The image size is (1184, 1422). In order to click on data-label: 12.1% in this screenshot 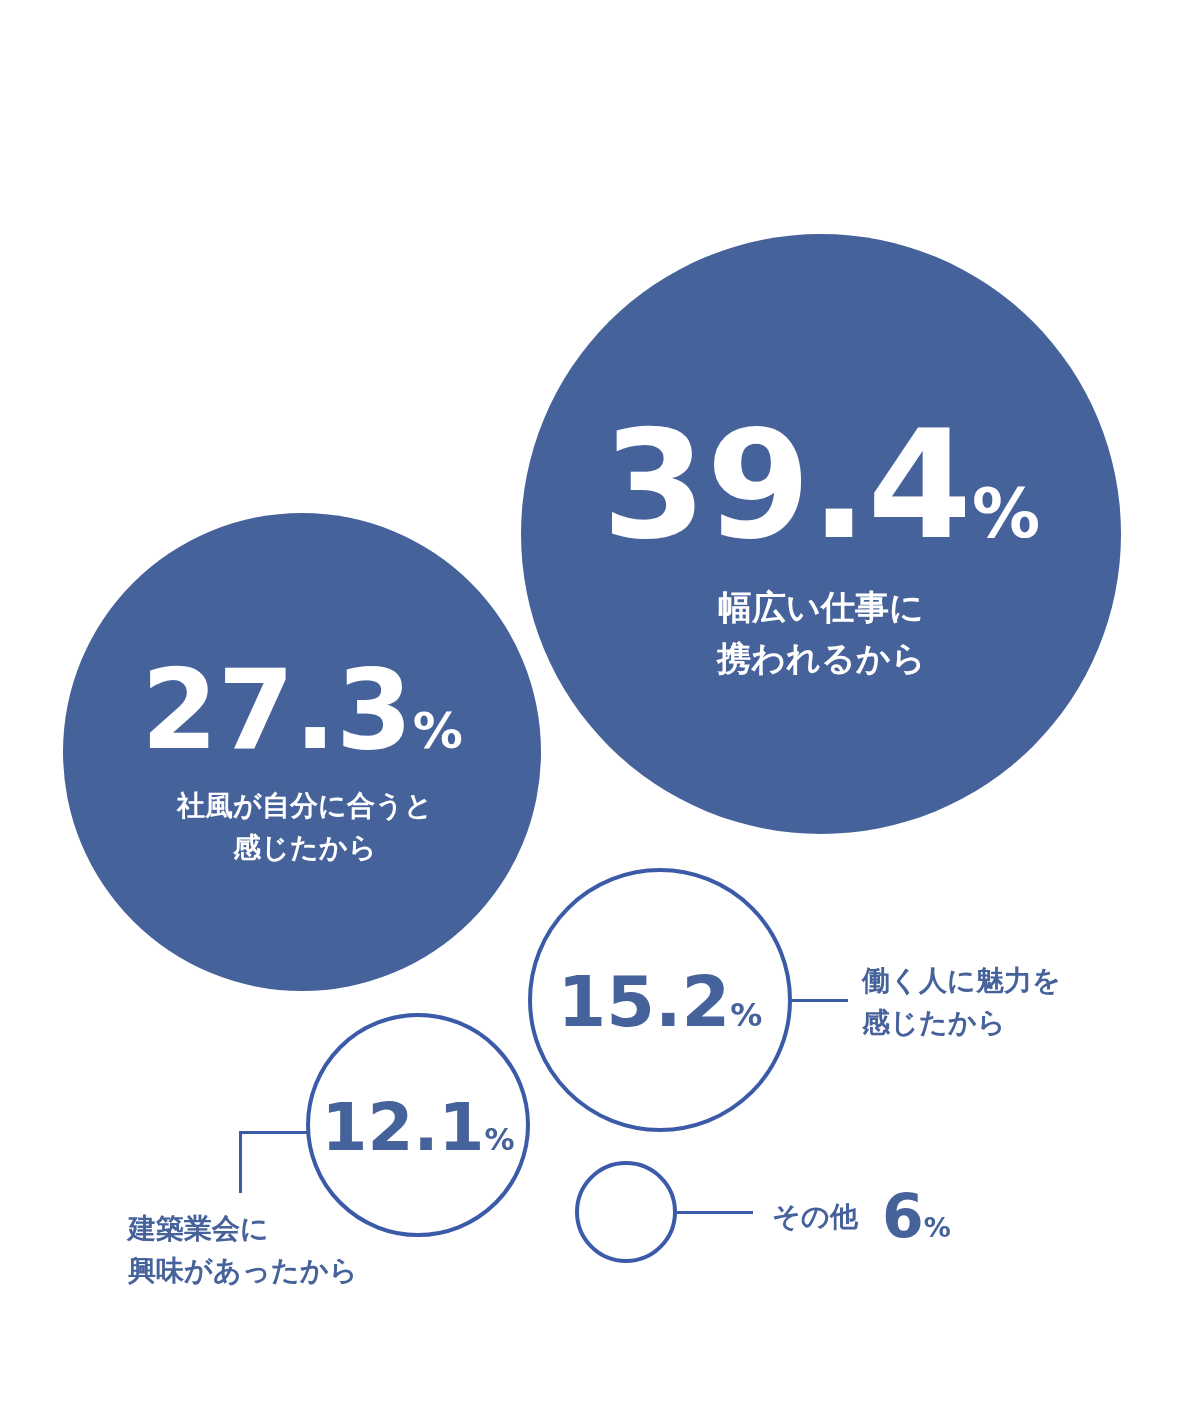, I will do `click(418, 1127)`.